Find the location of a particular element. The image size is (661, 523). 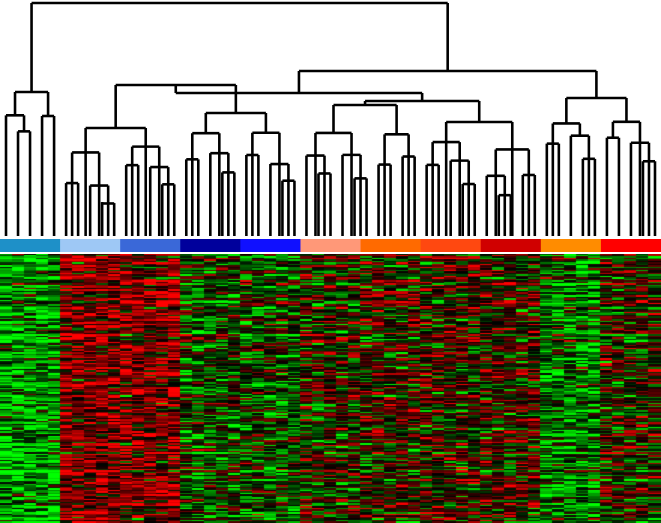

sample-group-color-bar is located at coordinates (330, 245).